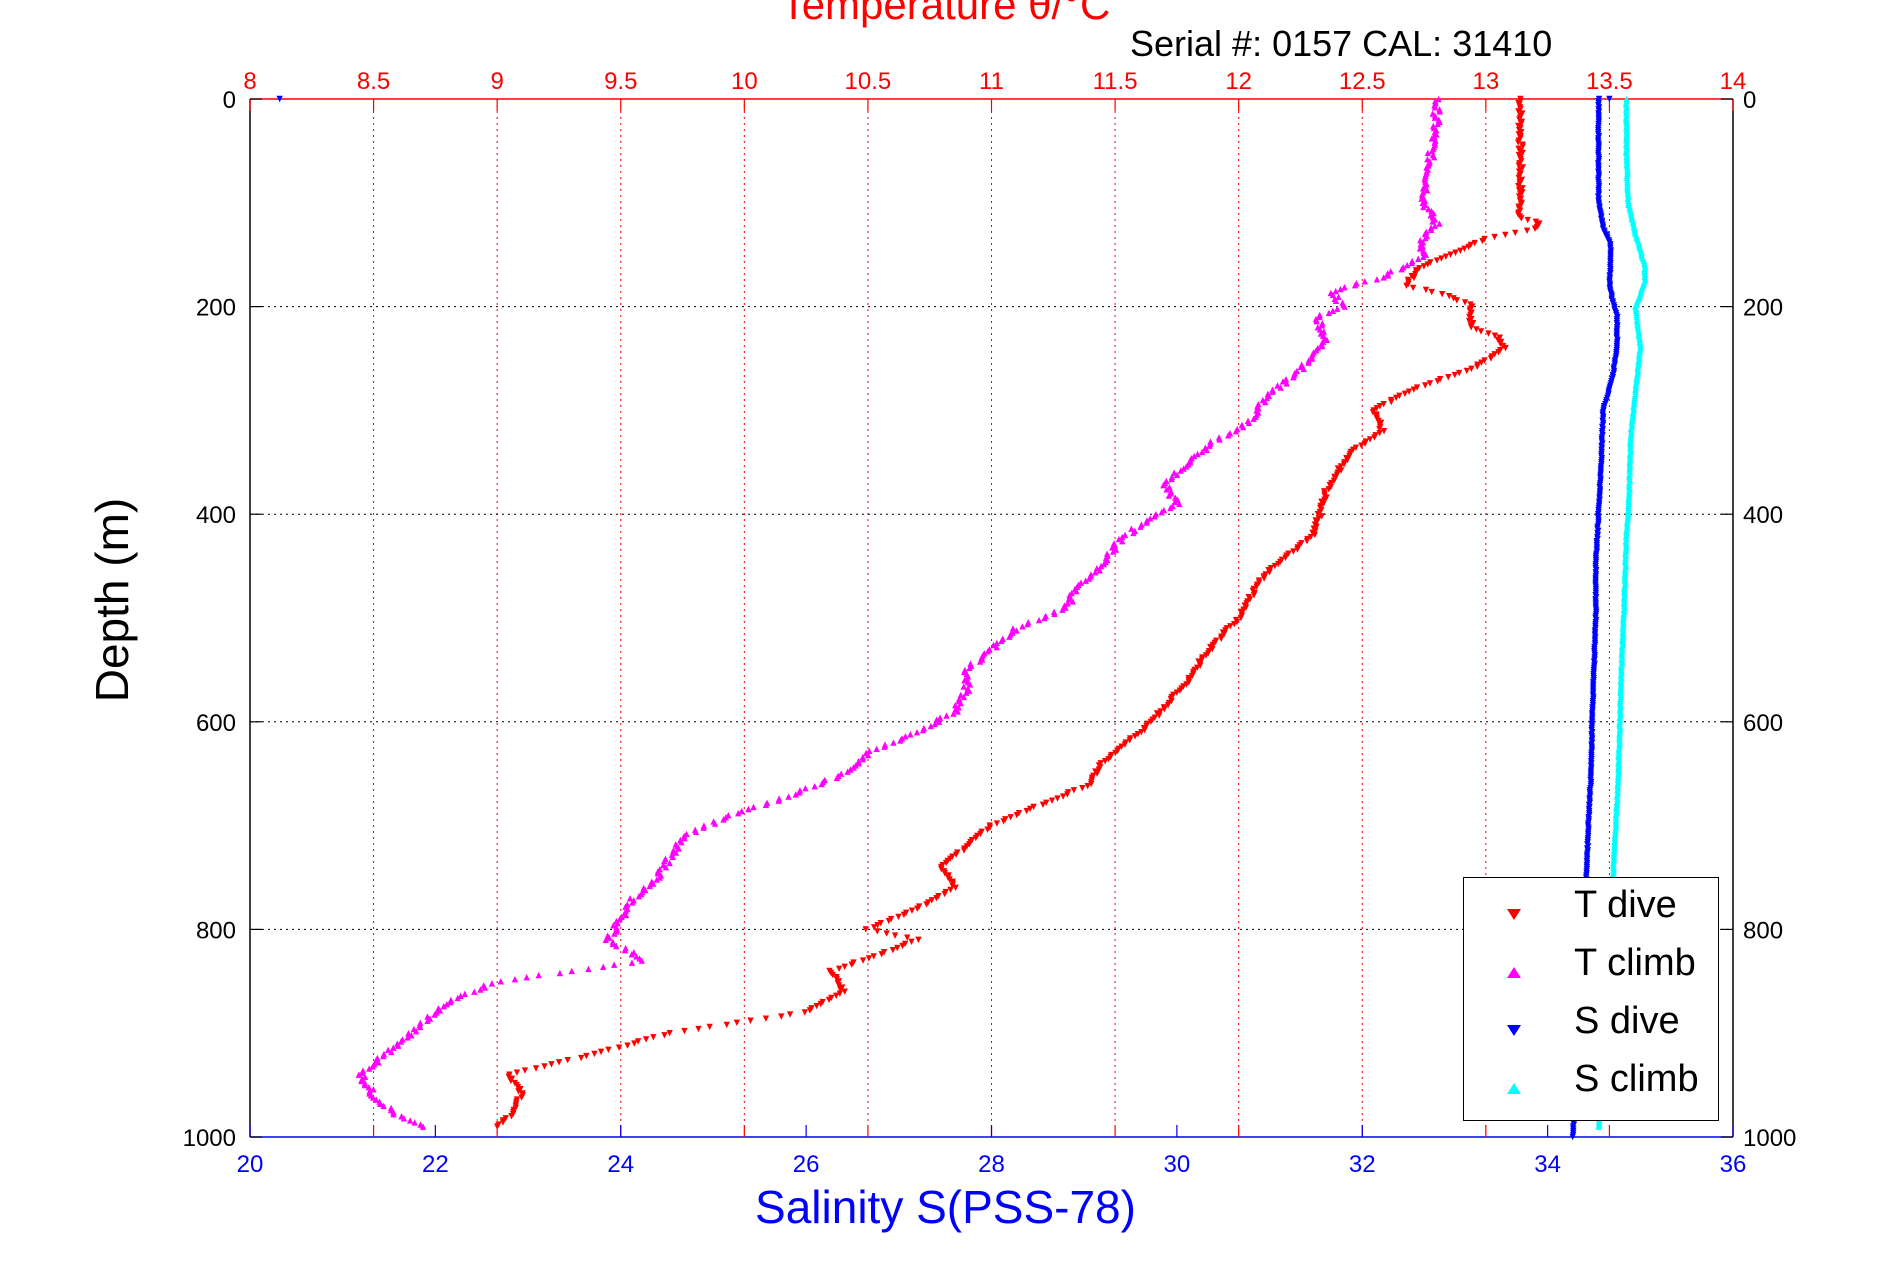  What do you see at coordinates (1635, 963) in the screenshot?
I see `legend-label: T climb` at bounding box center [1635, 963].